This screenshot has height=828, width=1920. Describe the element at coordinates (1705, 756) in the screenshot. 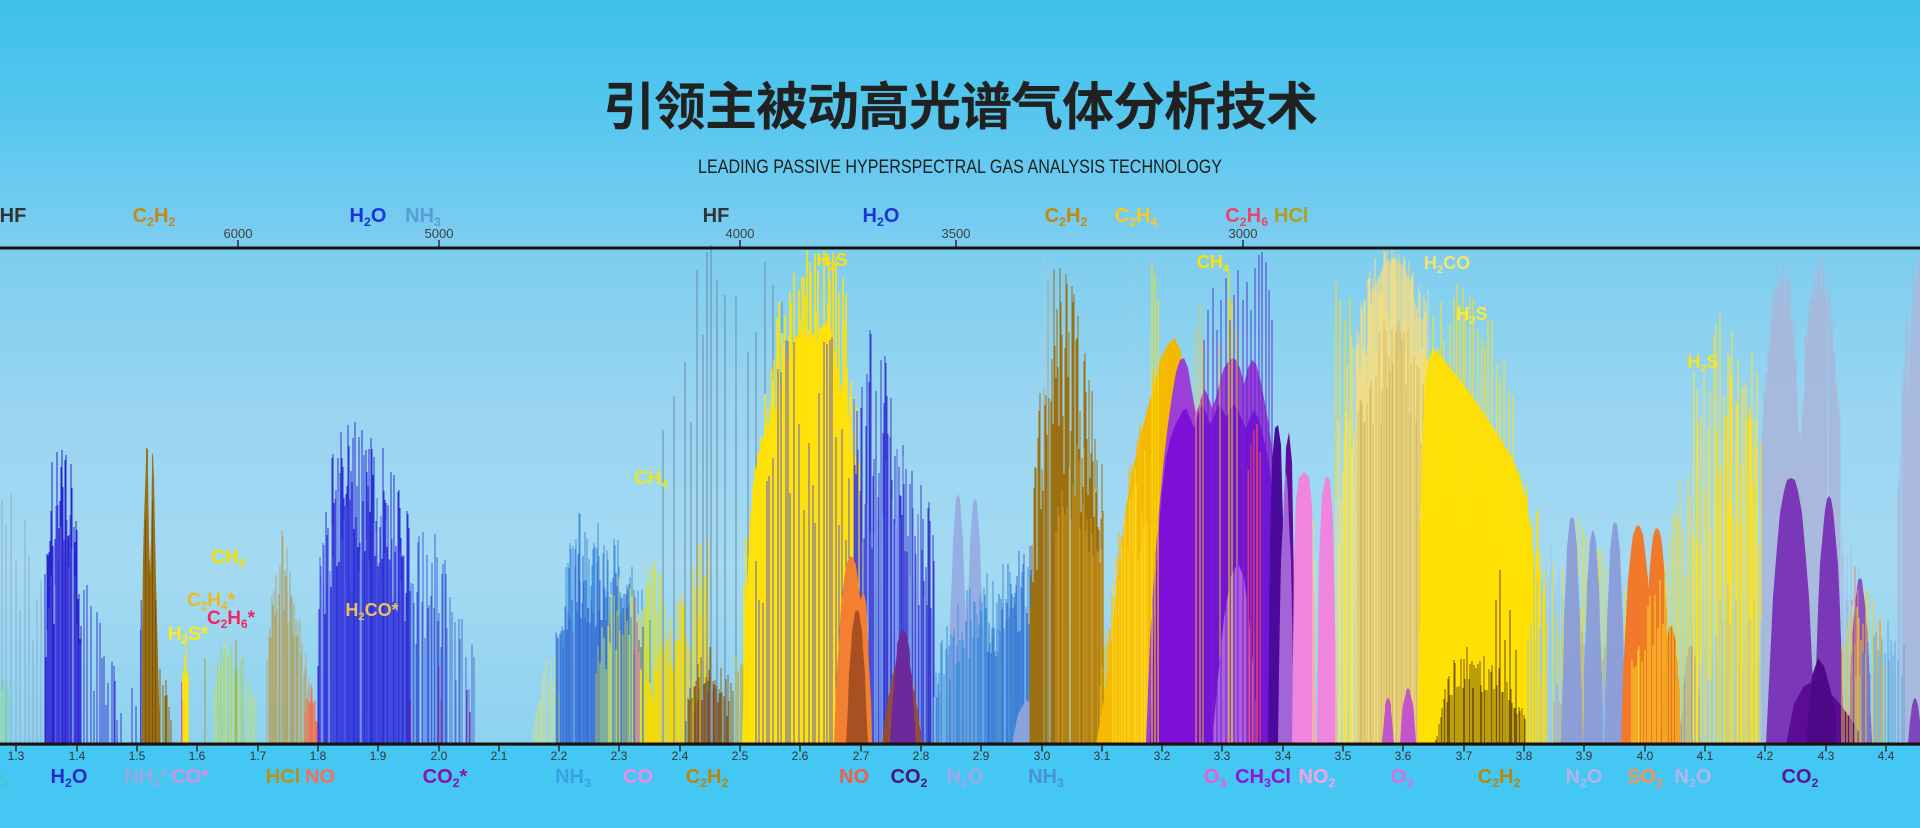

I see `svg-text: 4.1` at that location.